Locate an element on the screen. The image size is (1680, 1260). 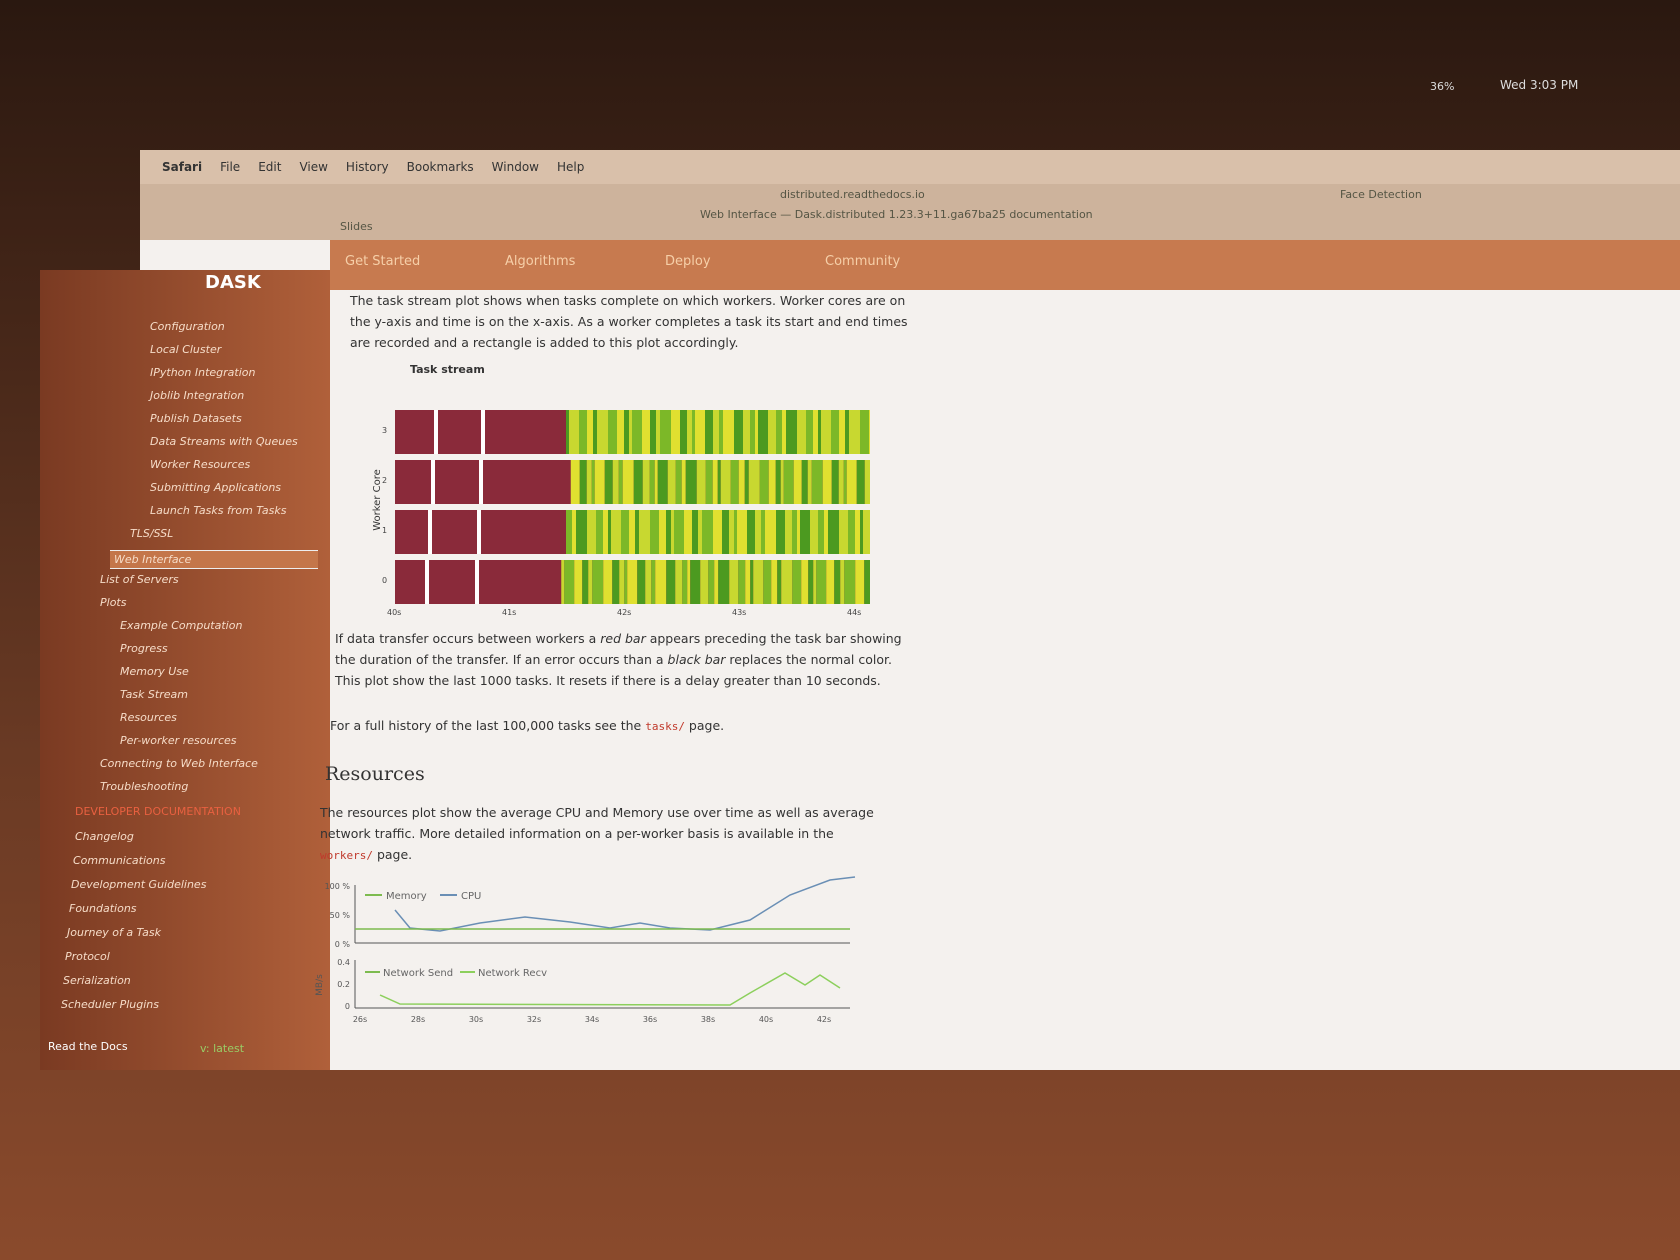
menu-item: Help is located at coordinates (571, 167).